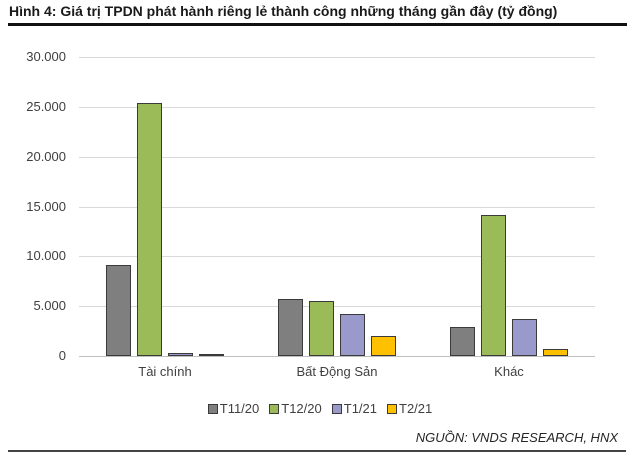 This screenshot has height=468, width=640. I want to click on y-tick-label: 0, so click(62, 355).